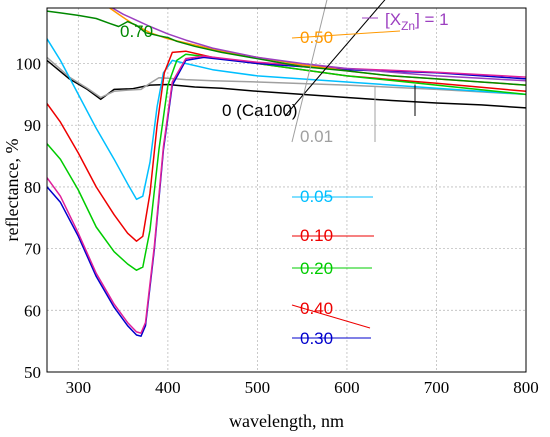 The width and height of the screenshot is (550, 437). I want to click on annotation-label: 0.50, so click(316, 37).